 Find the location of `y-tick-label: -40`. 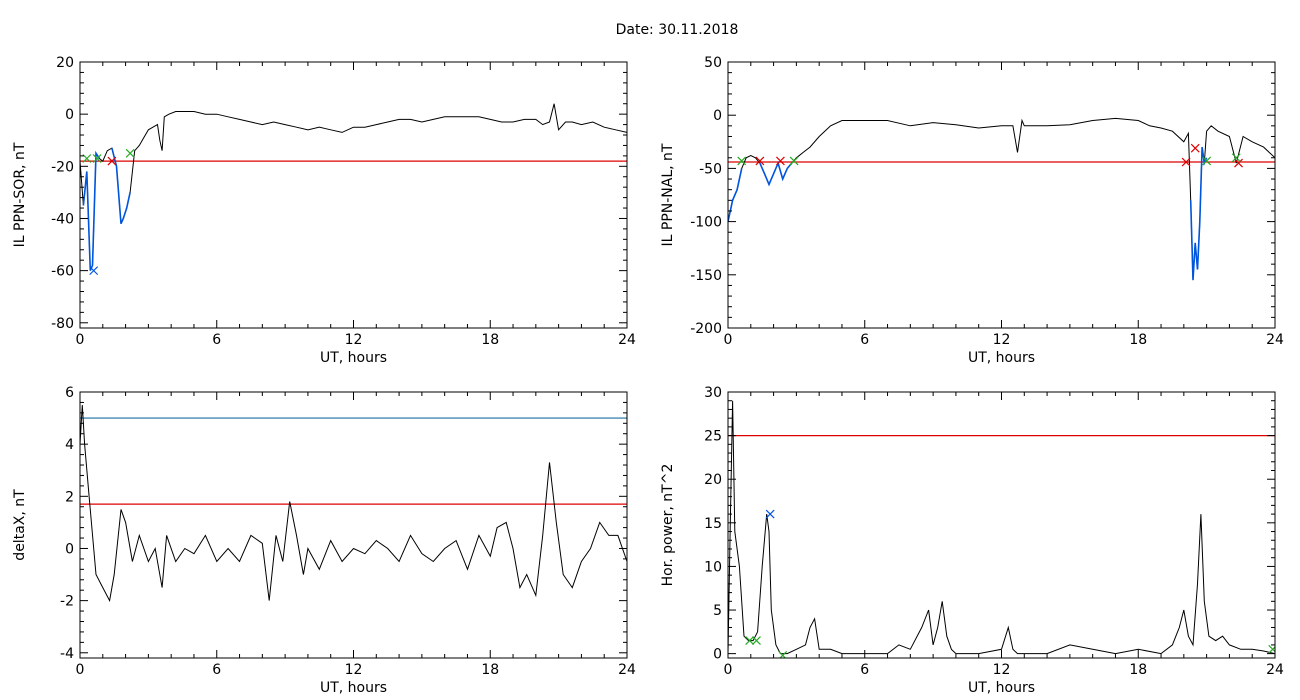

y-tick-label: -40 is located at coordinates (62, 219).